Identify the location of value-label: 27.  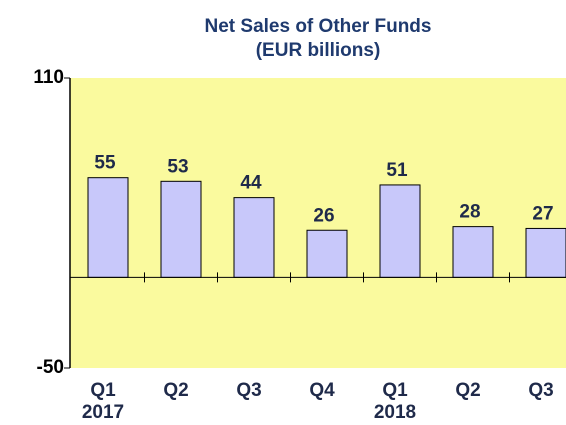
(542, 213).